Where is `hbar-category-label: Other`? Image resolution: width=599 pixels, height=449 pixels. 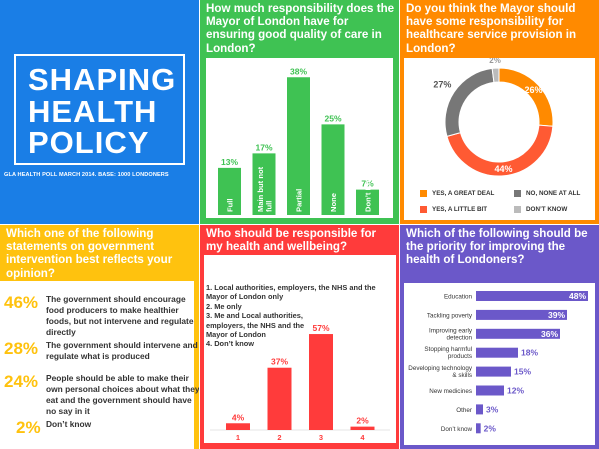
hbar-category-label: Other is located at coordinates (464, 410).